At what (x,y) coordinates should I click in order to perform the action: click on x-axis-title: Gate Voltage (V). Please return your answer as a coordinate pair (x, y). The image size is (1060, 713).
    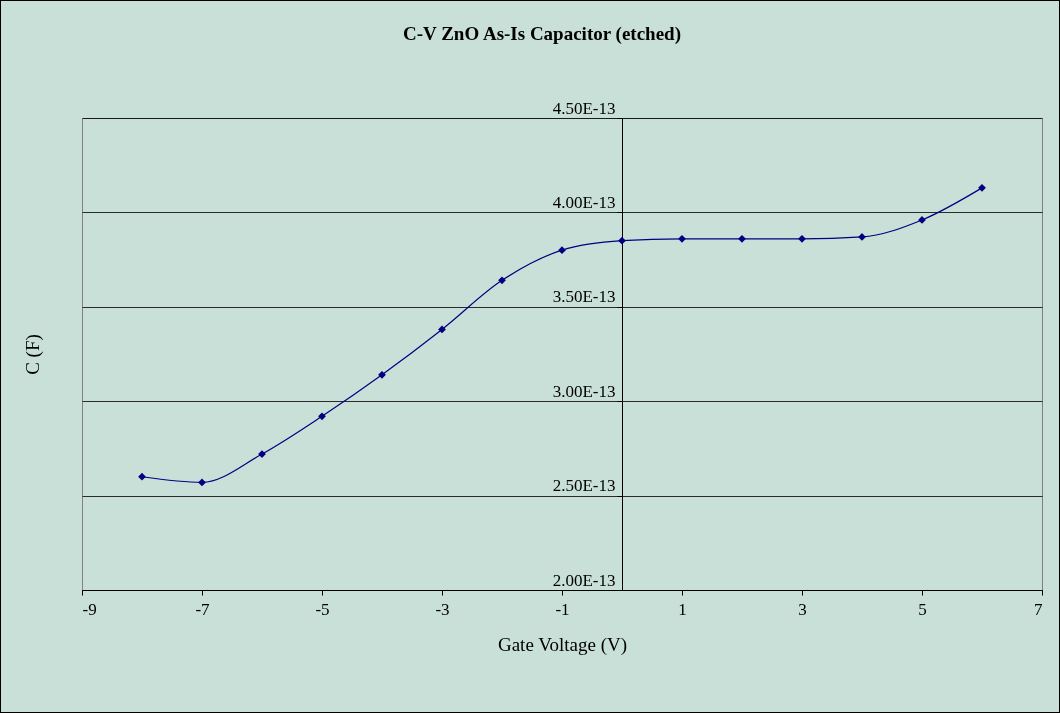
    Looking at the image, I should click on (562, 644).